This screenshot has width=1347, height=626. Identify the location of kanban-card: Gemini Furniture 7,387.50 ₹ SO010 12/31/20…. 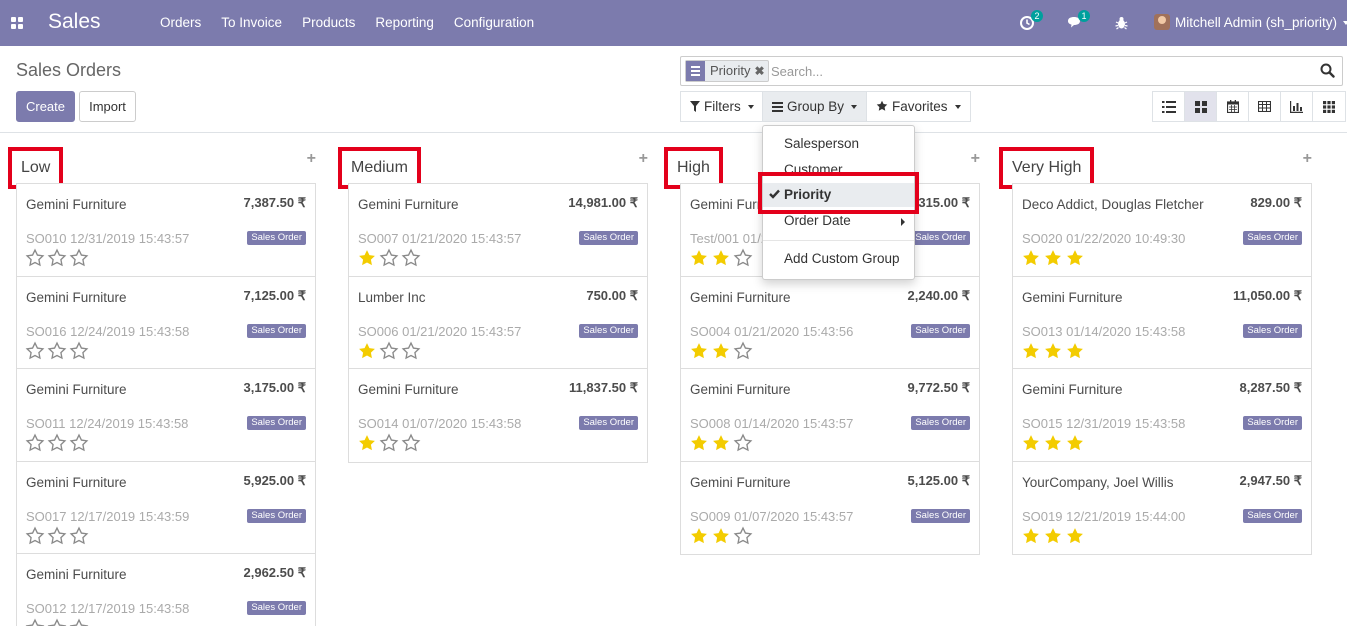
(166, 230).